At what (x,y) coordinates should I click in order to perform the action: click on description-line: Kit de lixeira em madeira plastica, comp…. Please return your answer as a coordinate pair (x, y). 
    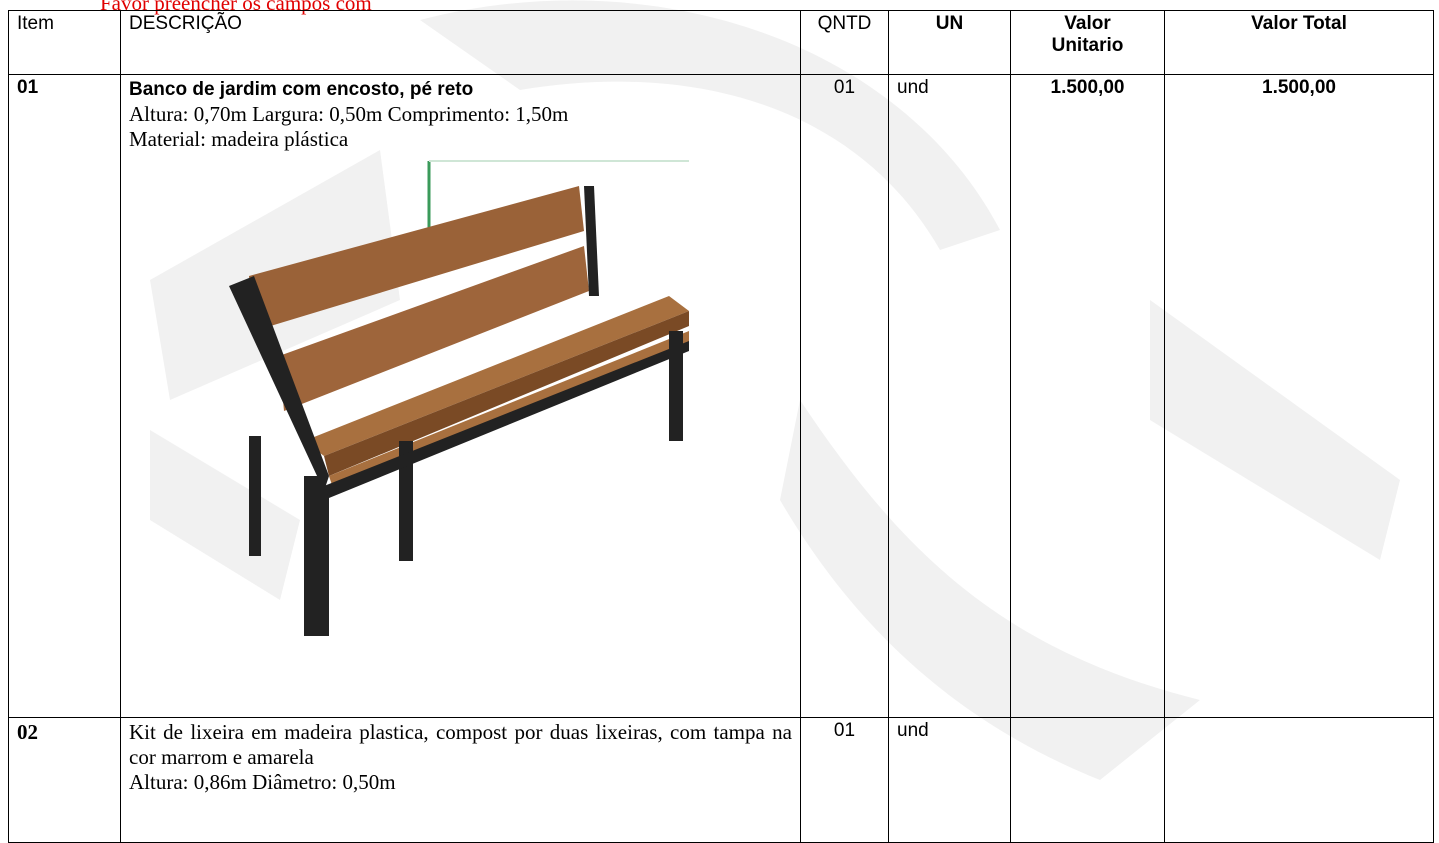
    Looking at the image, I should click on (460, 744).